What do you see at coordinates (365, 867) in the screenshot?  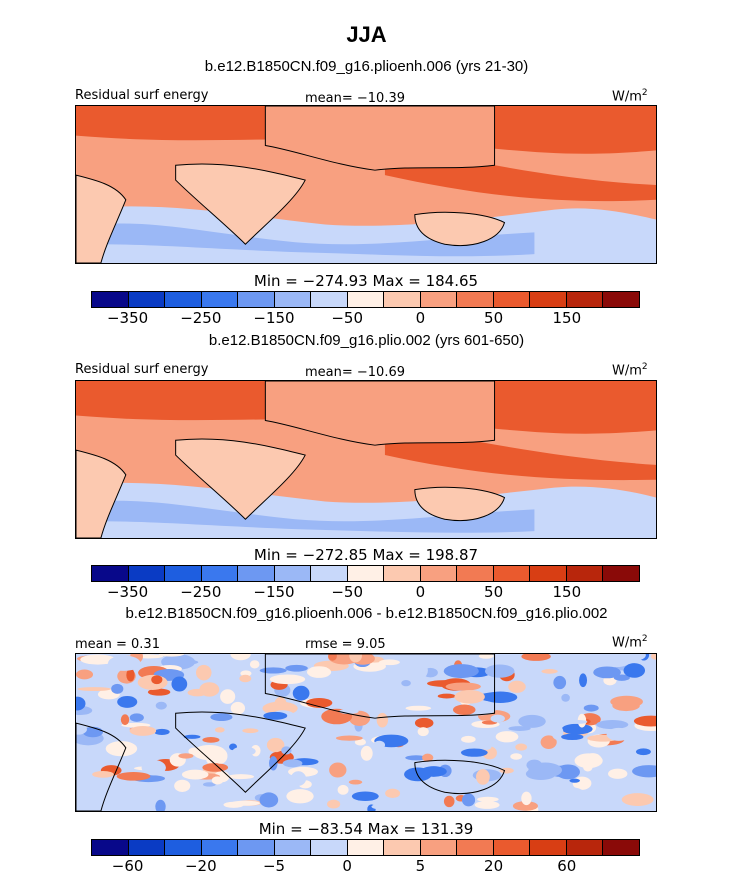 I see `panel-3-colorbar-ticks: −60 −20 −5 0 5 20 60` at bounding box center [365, 867].